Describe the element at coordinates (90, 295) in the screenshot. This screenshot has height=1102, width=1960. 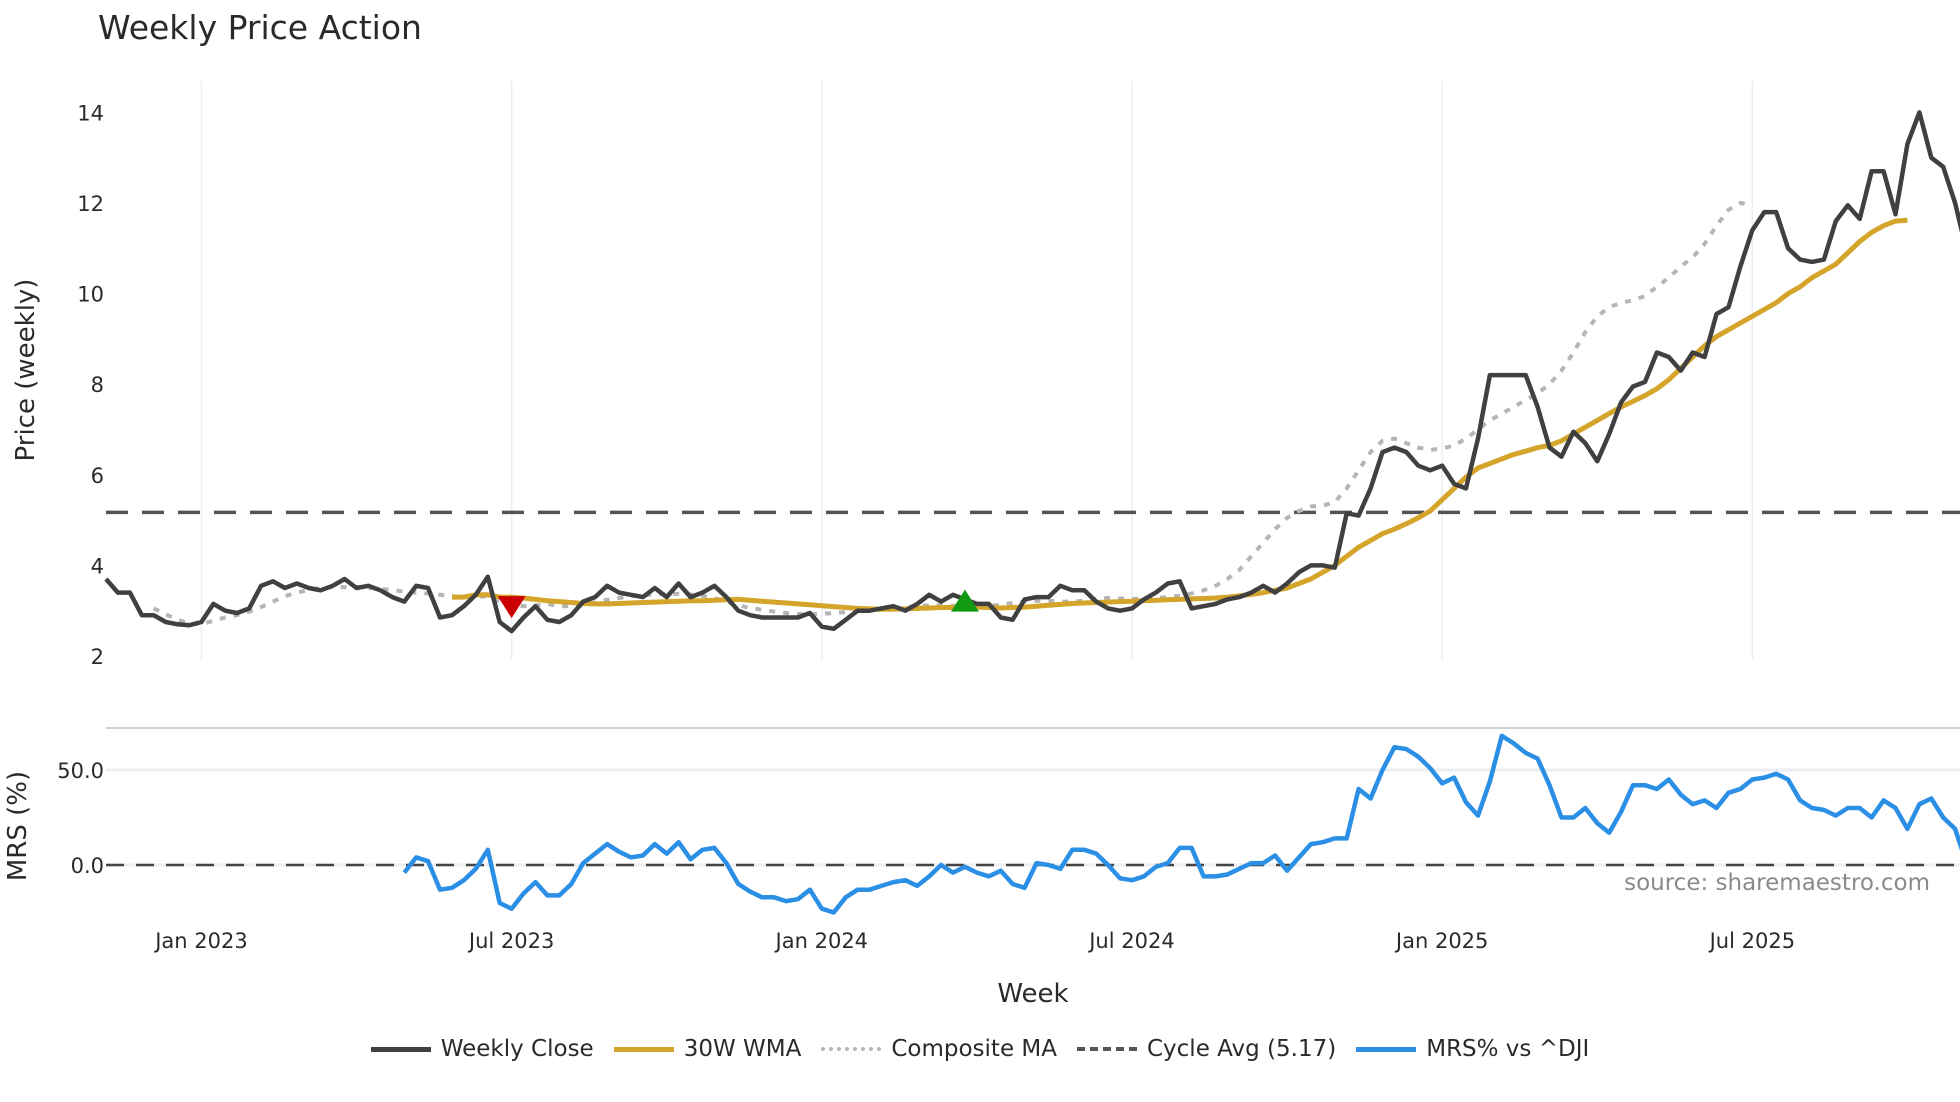
I see `price-tick-label: 10` at that location.